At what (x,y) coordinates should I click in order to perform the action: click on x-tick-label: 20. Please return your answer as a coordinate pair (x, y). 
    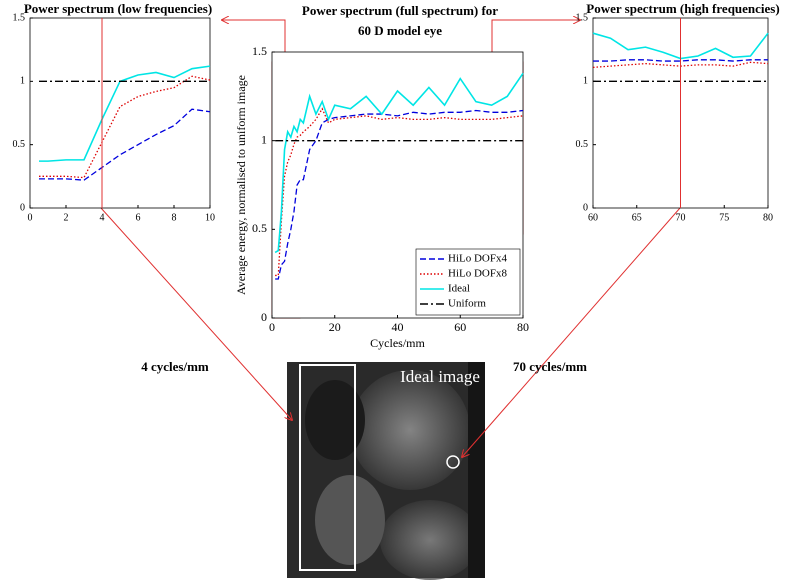
    Looking at the image, I should click on (335, 327).